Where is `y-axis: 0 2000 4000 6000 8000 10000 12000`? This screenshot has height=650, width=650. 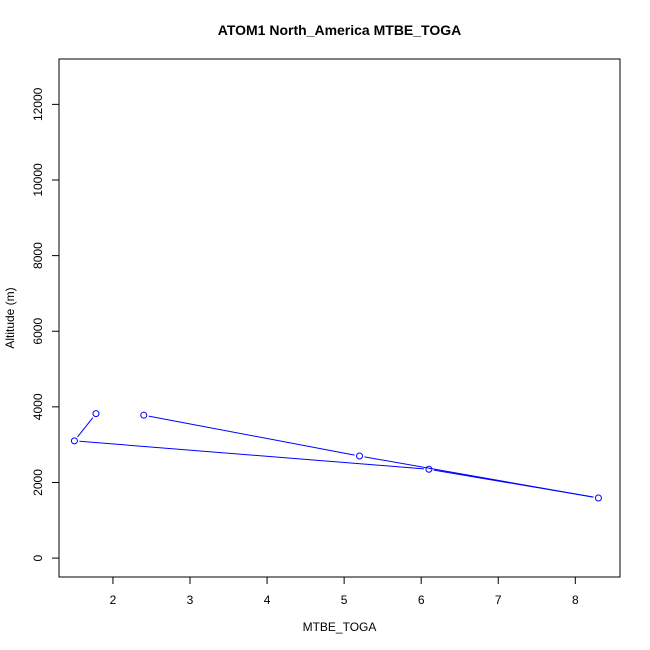 y-axis: 0 2000 4000 6000 8000 10000 12000 is located at coordinates (45, 324).